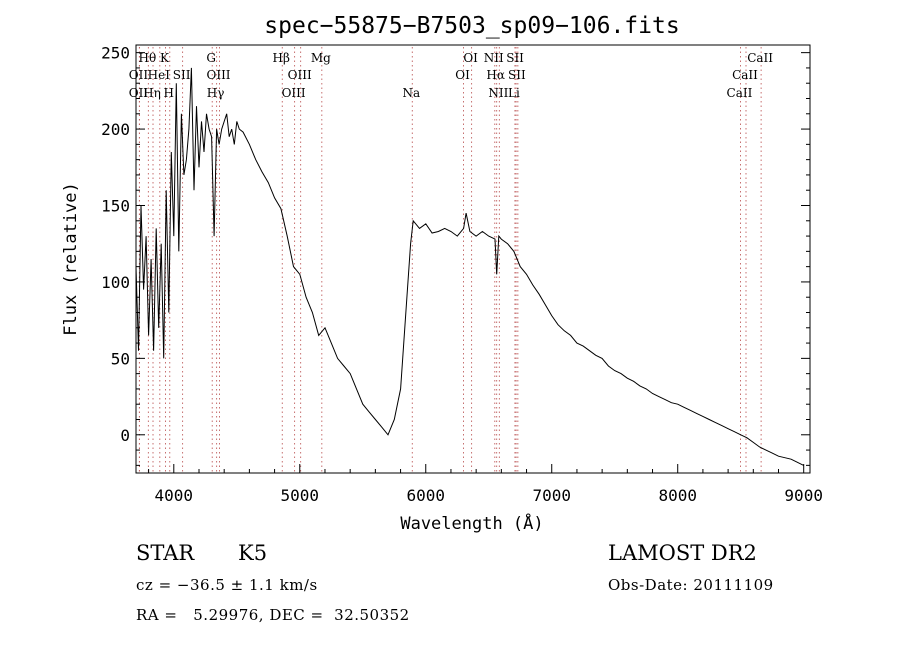  I want to click on spectral-line-label: Hη, so click(152, 93).